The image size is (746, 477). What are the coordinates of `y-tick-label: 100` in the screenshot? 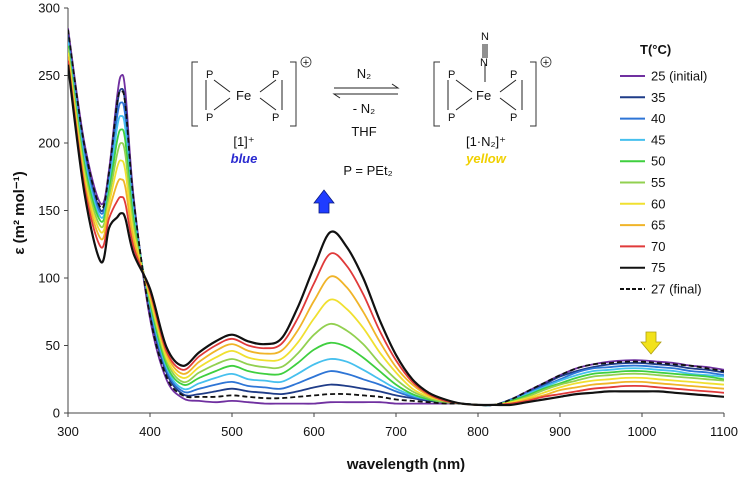 It's located at (49, 278).